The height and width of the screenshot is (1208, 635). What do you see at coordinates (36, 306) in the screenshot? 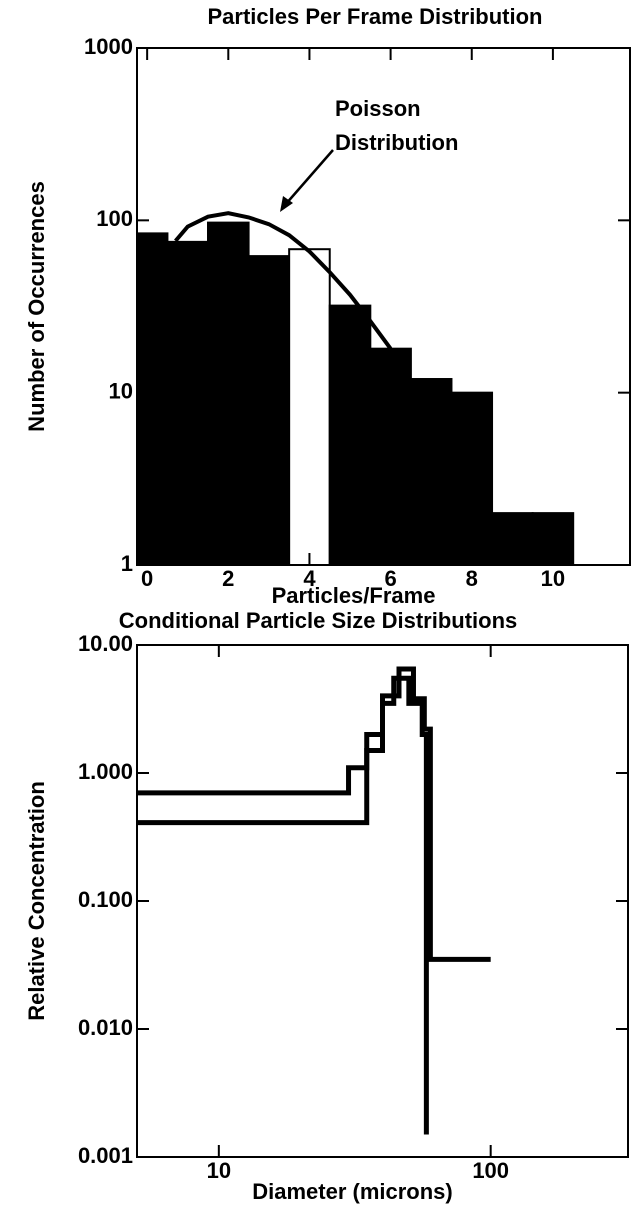
I see `y-axis-label: Number of Occurrences` at bounding box center [36, 306].